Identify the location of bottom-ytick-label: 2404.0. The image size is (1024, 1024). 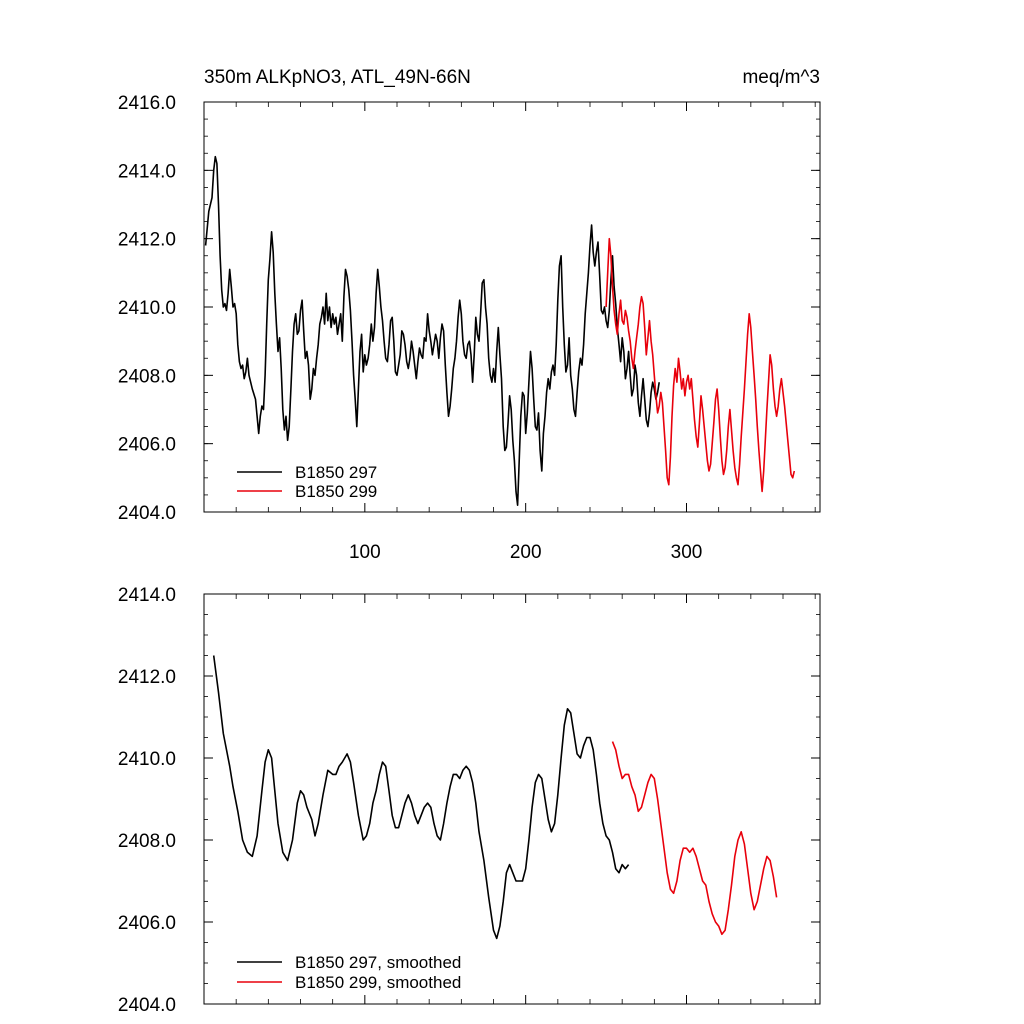
(147, 1005).